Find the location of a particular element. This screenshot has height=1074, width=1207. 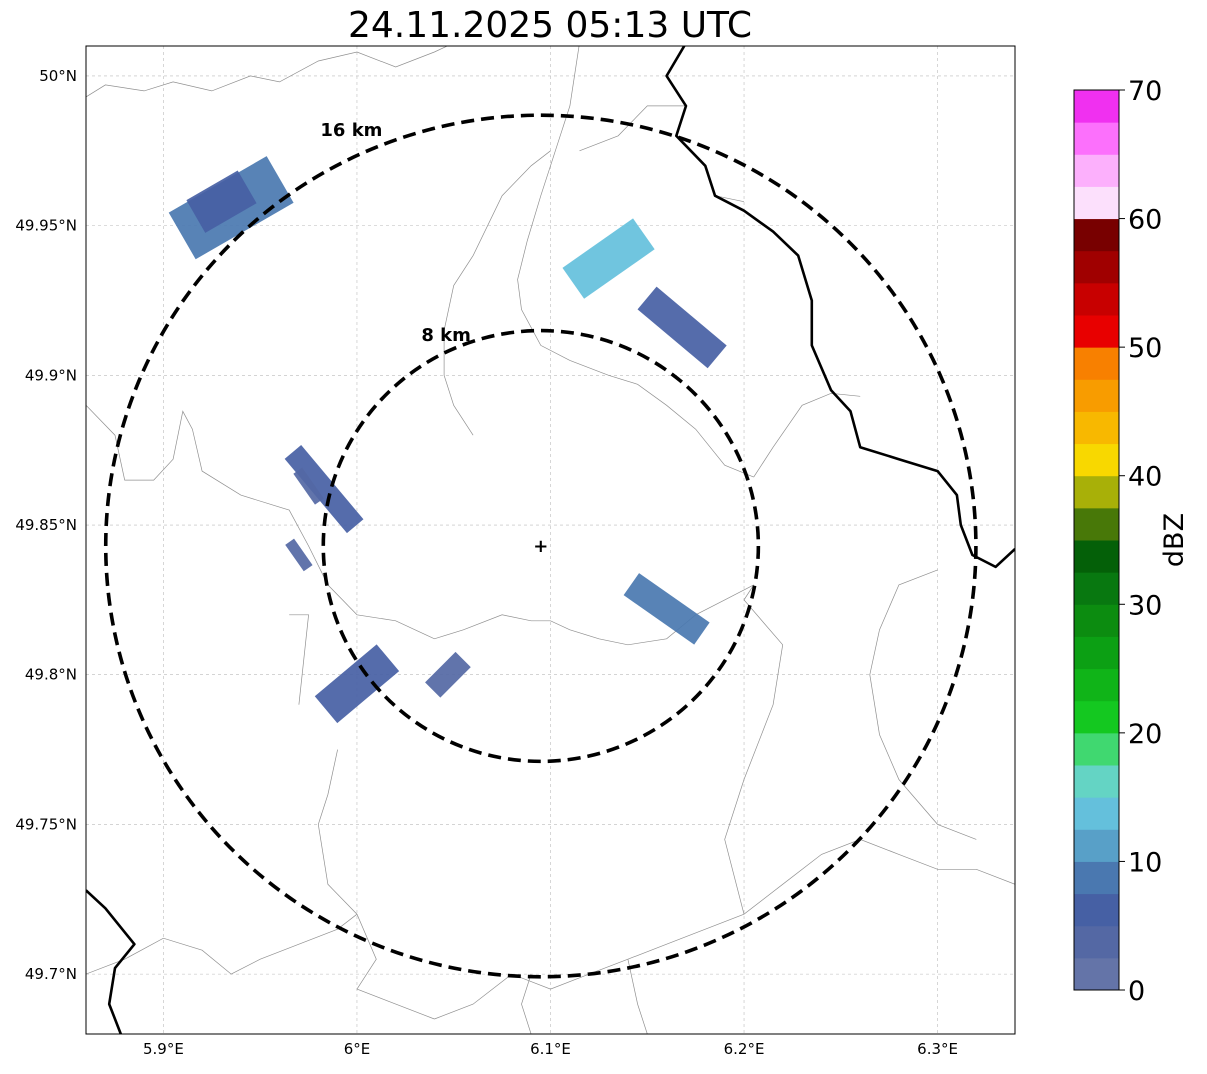

lon-tick-label: 6.2°E is located at coordinates (744, 1049).